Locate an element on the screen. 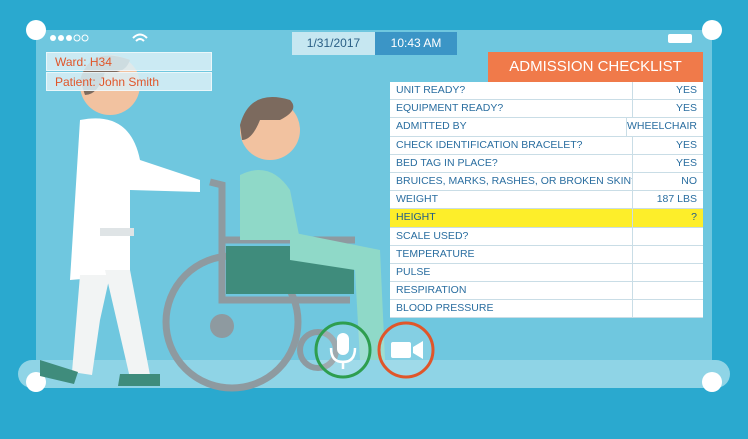  row-value: 187 LBS is located at coordinates (676, 199).